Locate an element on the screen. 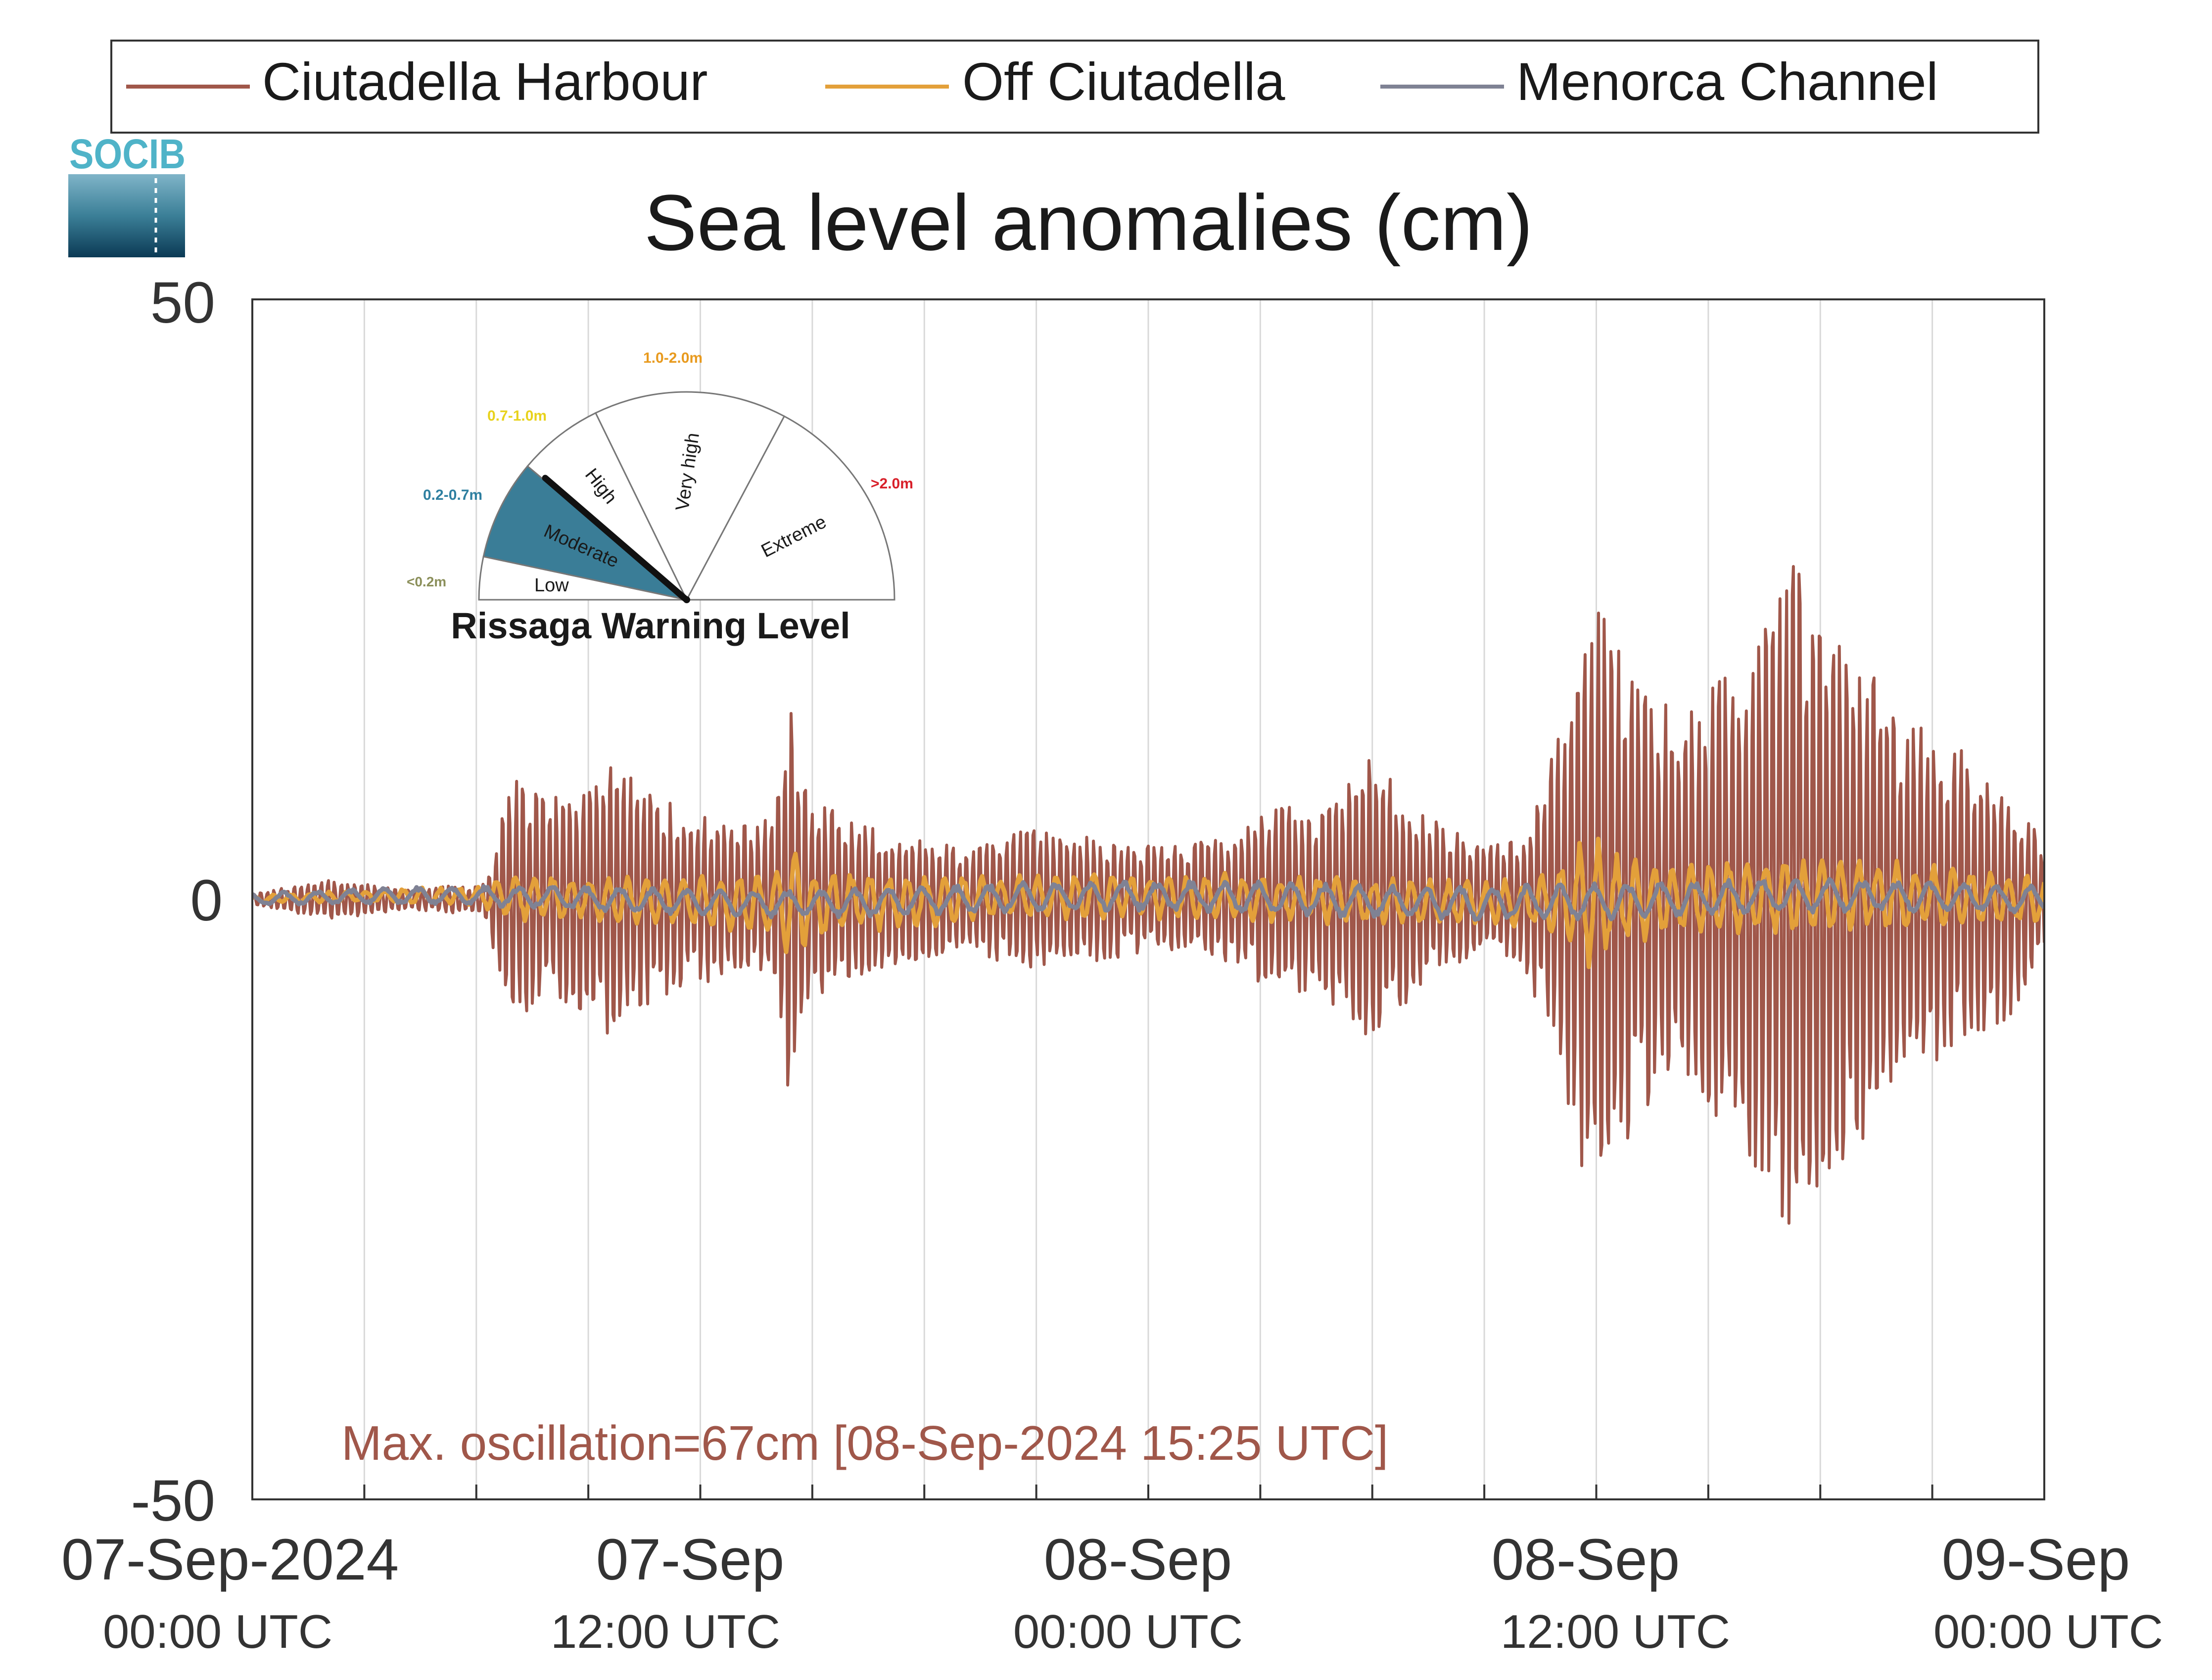 The height and width of the screenshot is (1680, 2212). legend-box is located at coordinates (1074, 87).